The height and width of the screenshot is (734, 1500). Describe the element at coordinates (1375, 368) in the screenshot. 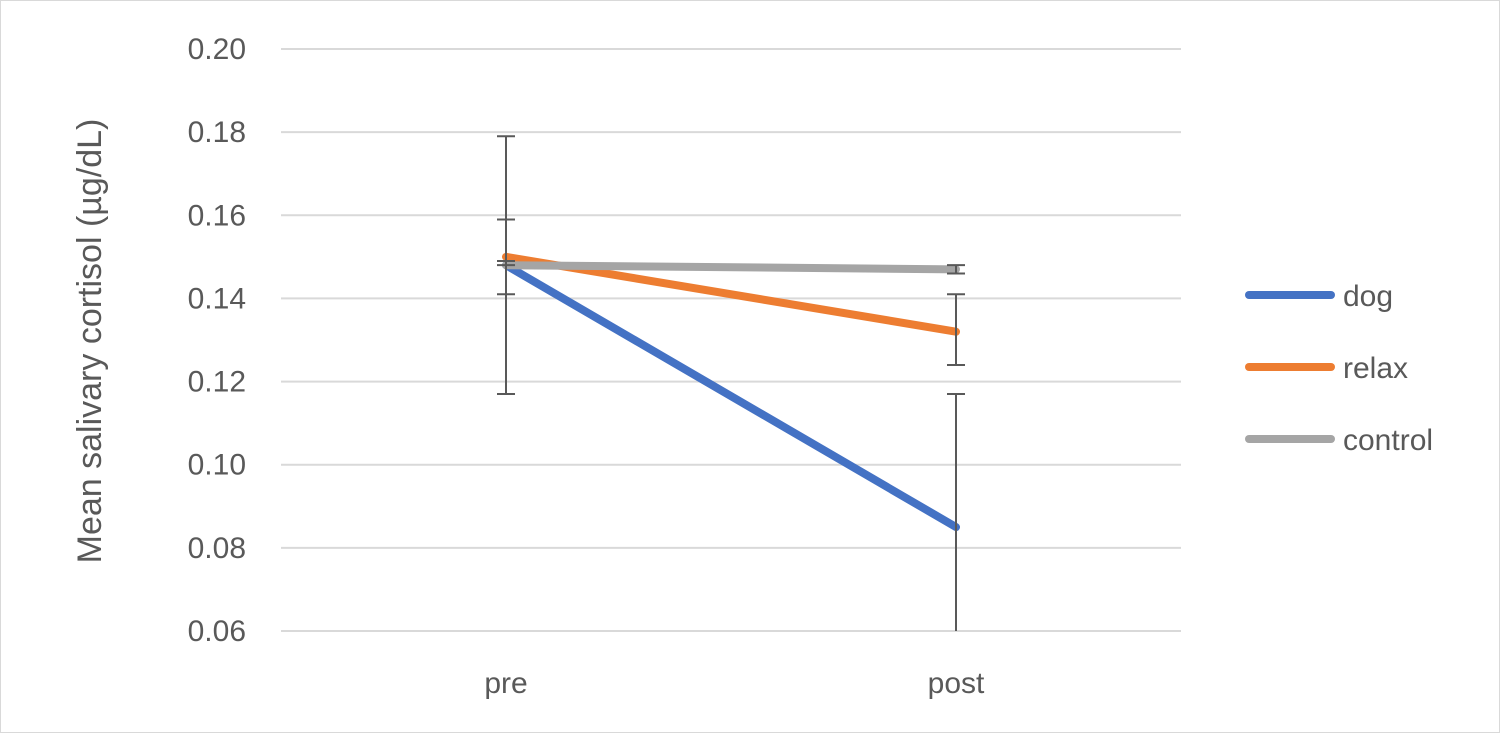

I see `legend-label: relax` at that location.